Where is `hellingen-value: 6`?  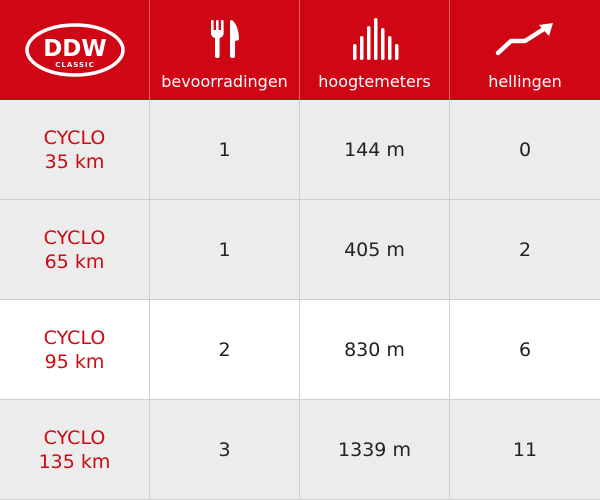 hellingen-value: 6 is located at coordinates (525, 350).